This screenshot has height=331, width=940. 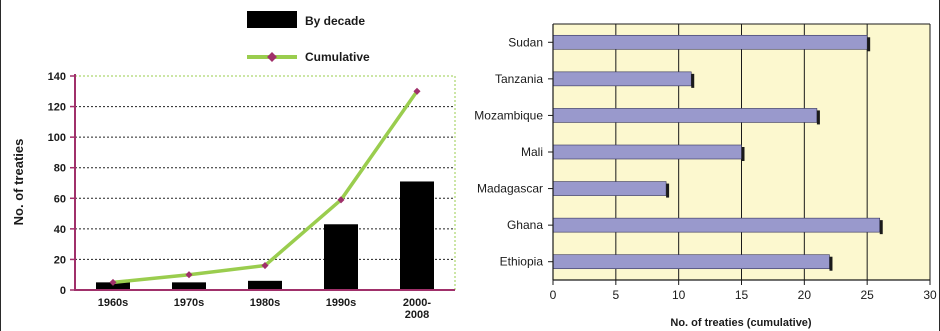 I want to click on left-x-tick-label: 2000-, so click(x=417, y=303).